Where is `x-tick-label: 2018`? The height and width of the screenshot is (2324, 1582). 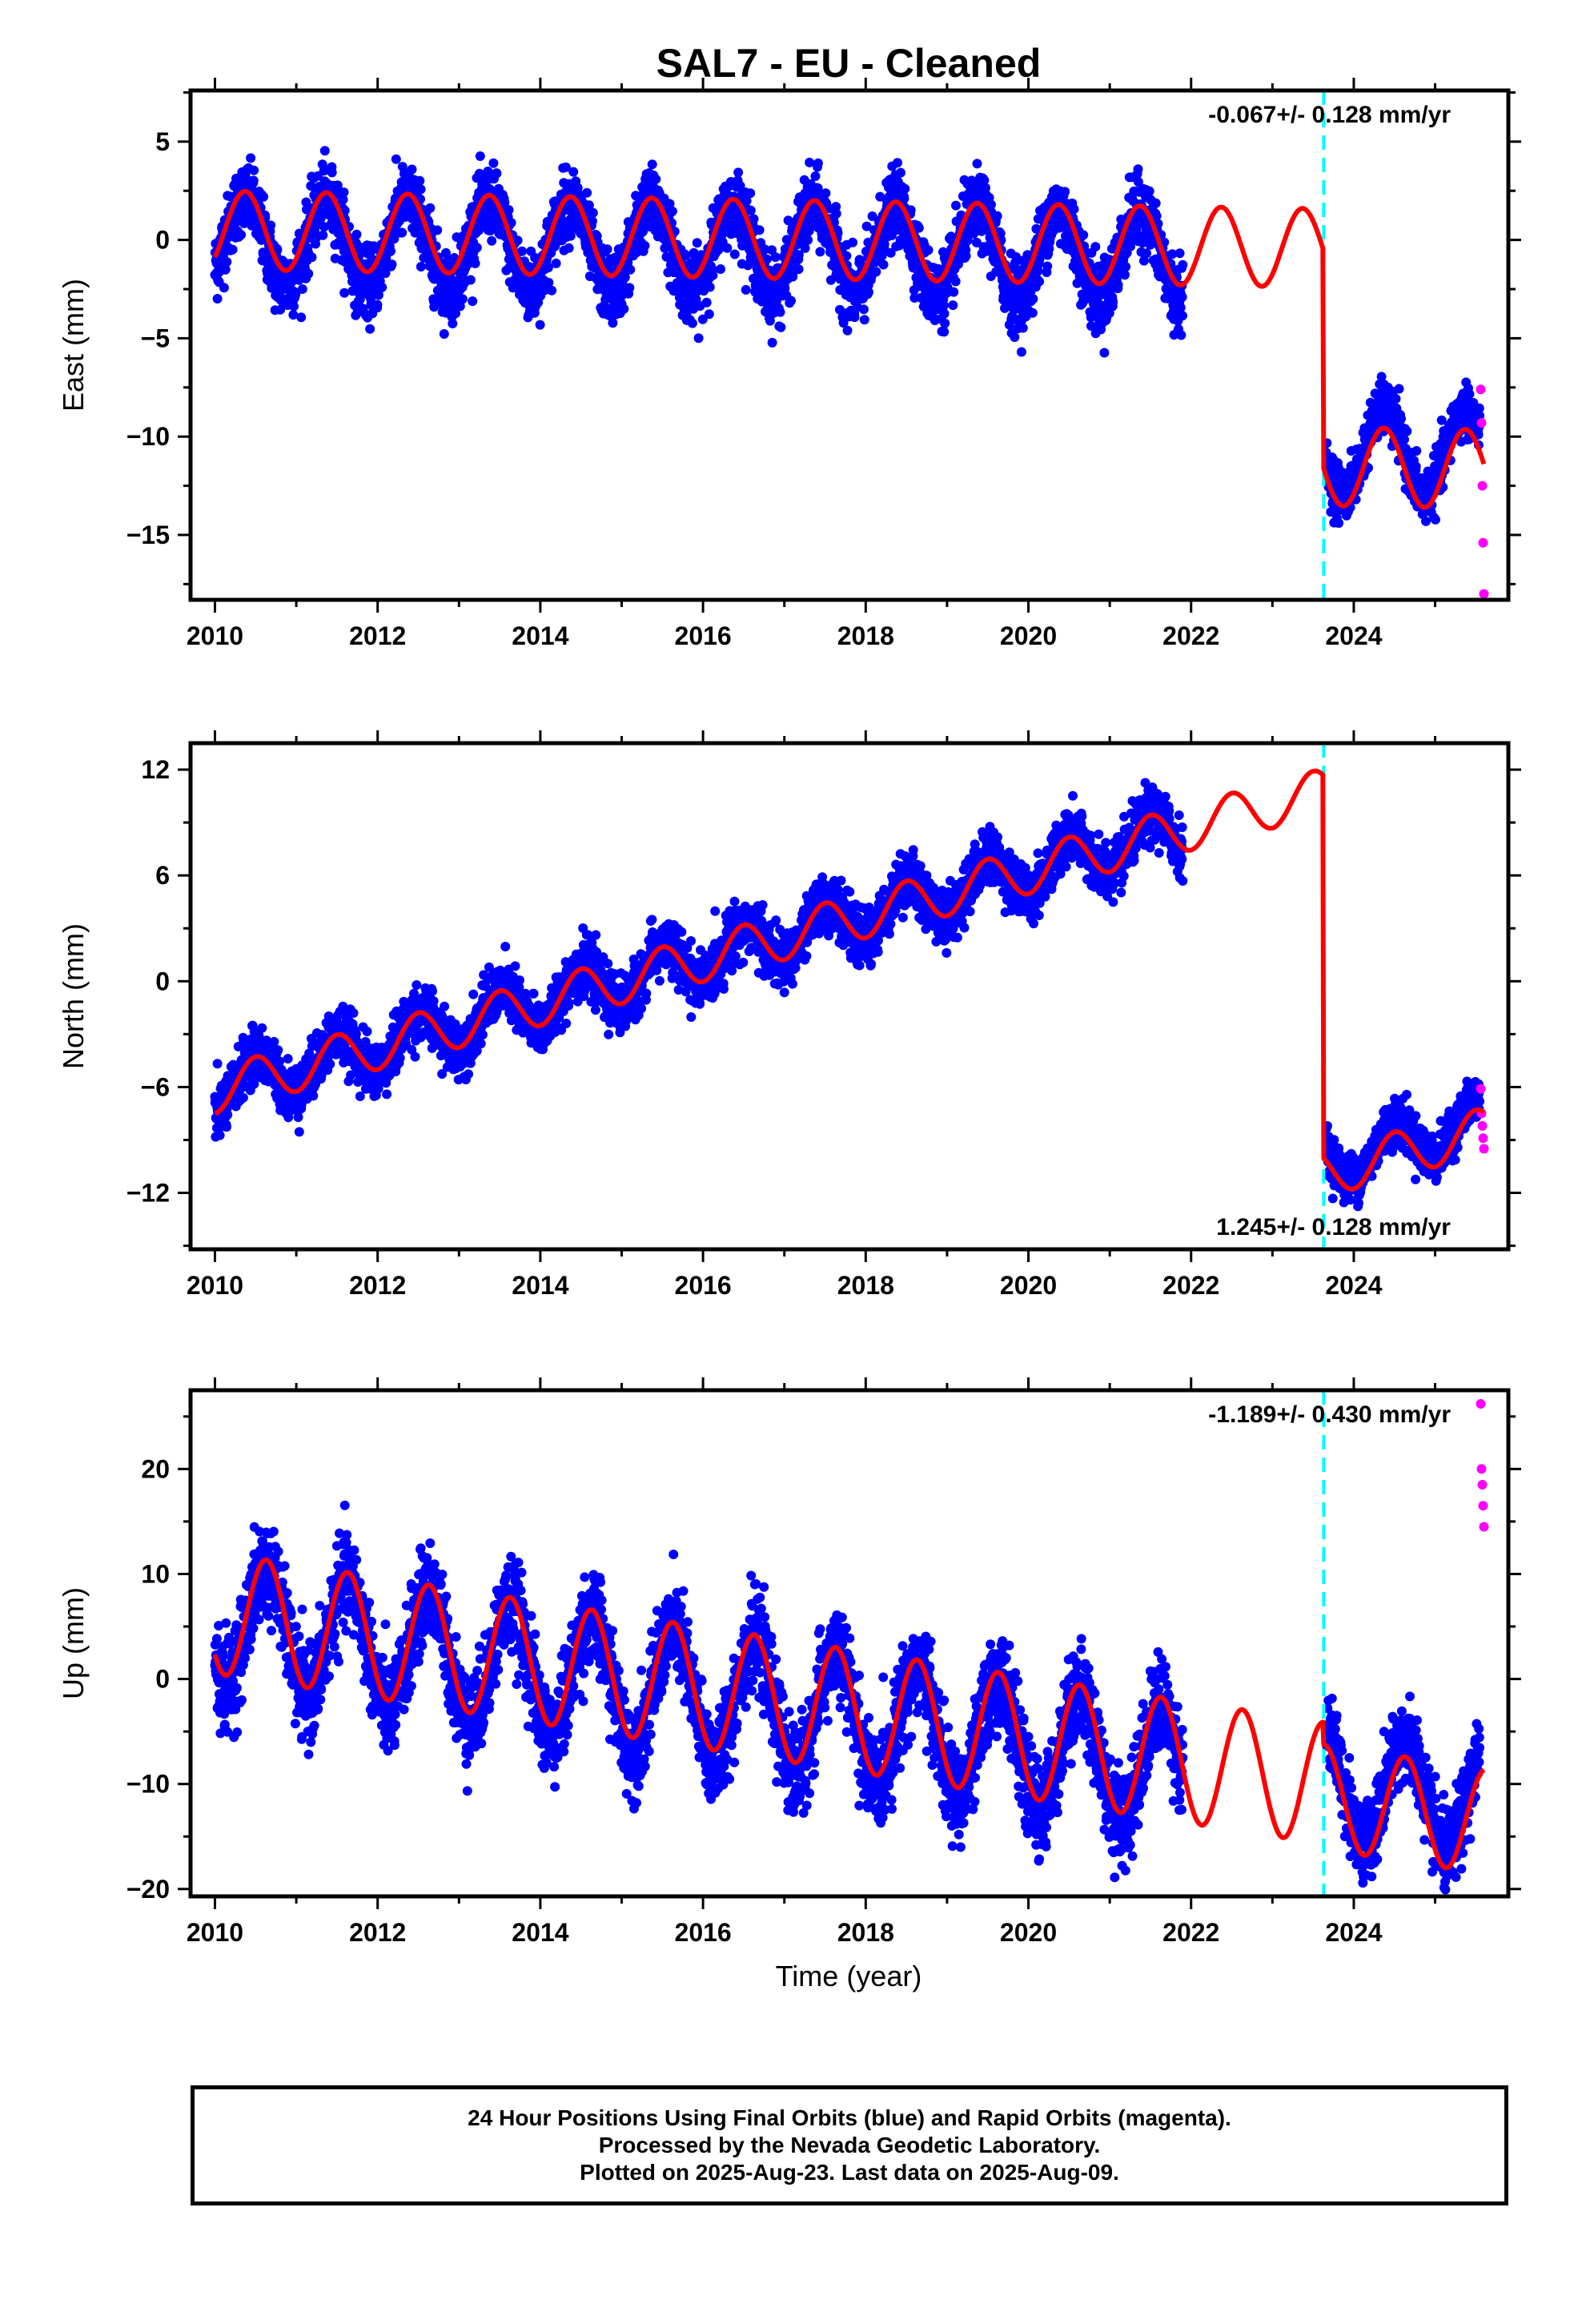 x-tick-label: 2018 is located at coordinates (866, 635).